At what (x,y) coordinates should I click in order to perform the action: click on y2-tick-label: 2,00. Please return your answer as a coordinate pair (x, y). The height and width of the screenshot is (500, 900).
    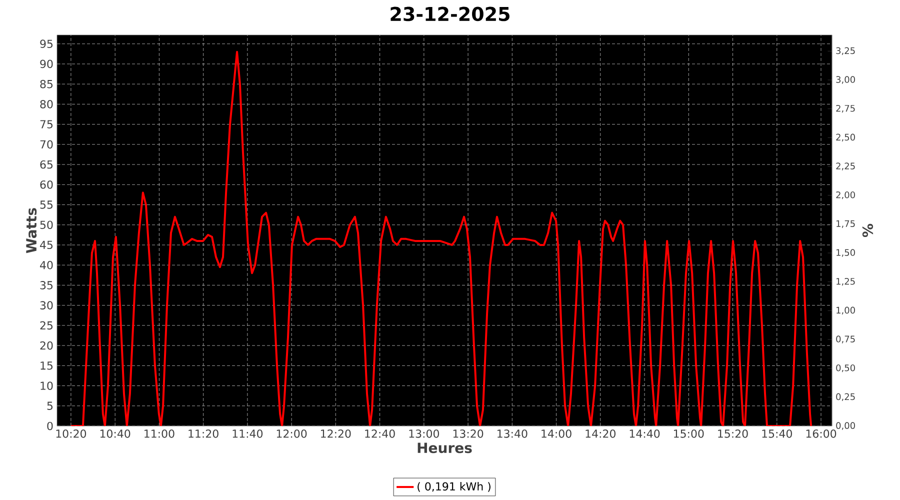
    Looking at the image, I should click on (845, 195).